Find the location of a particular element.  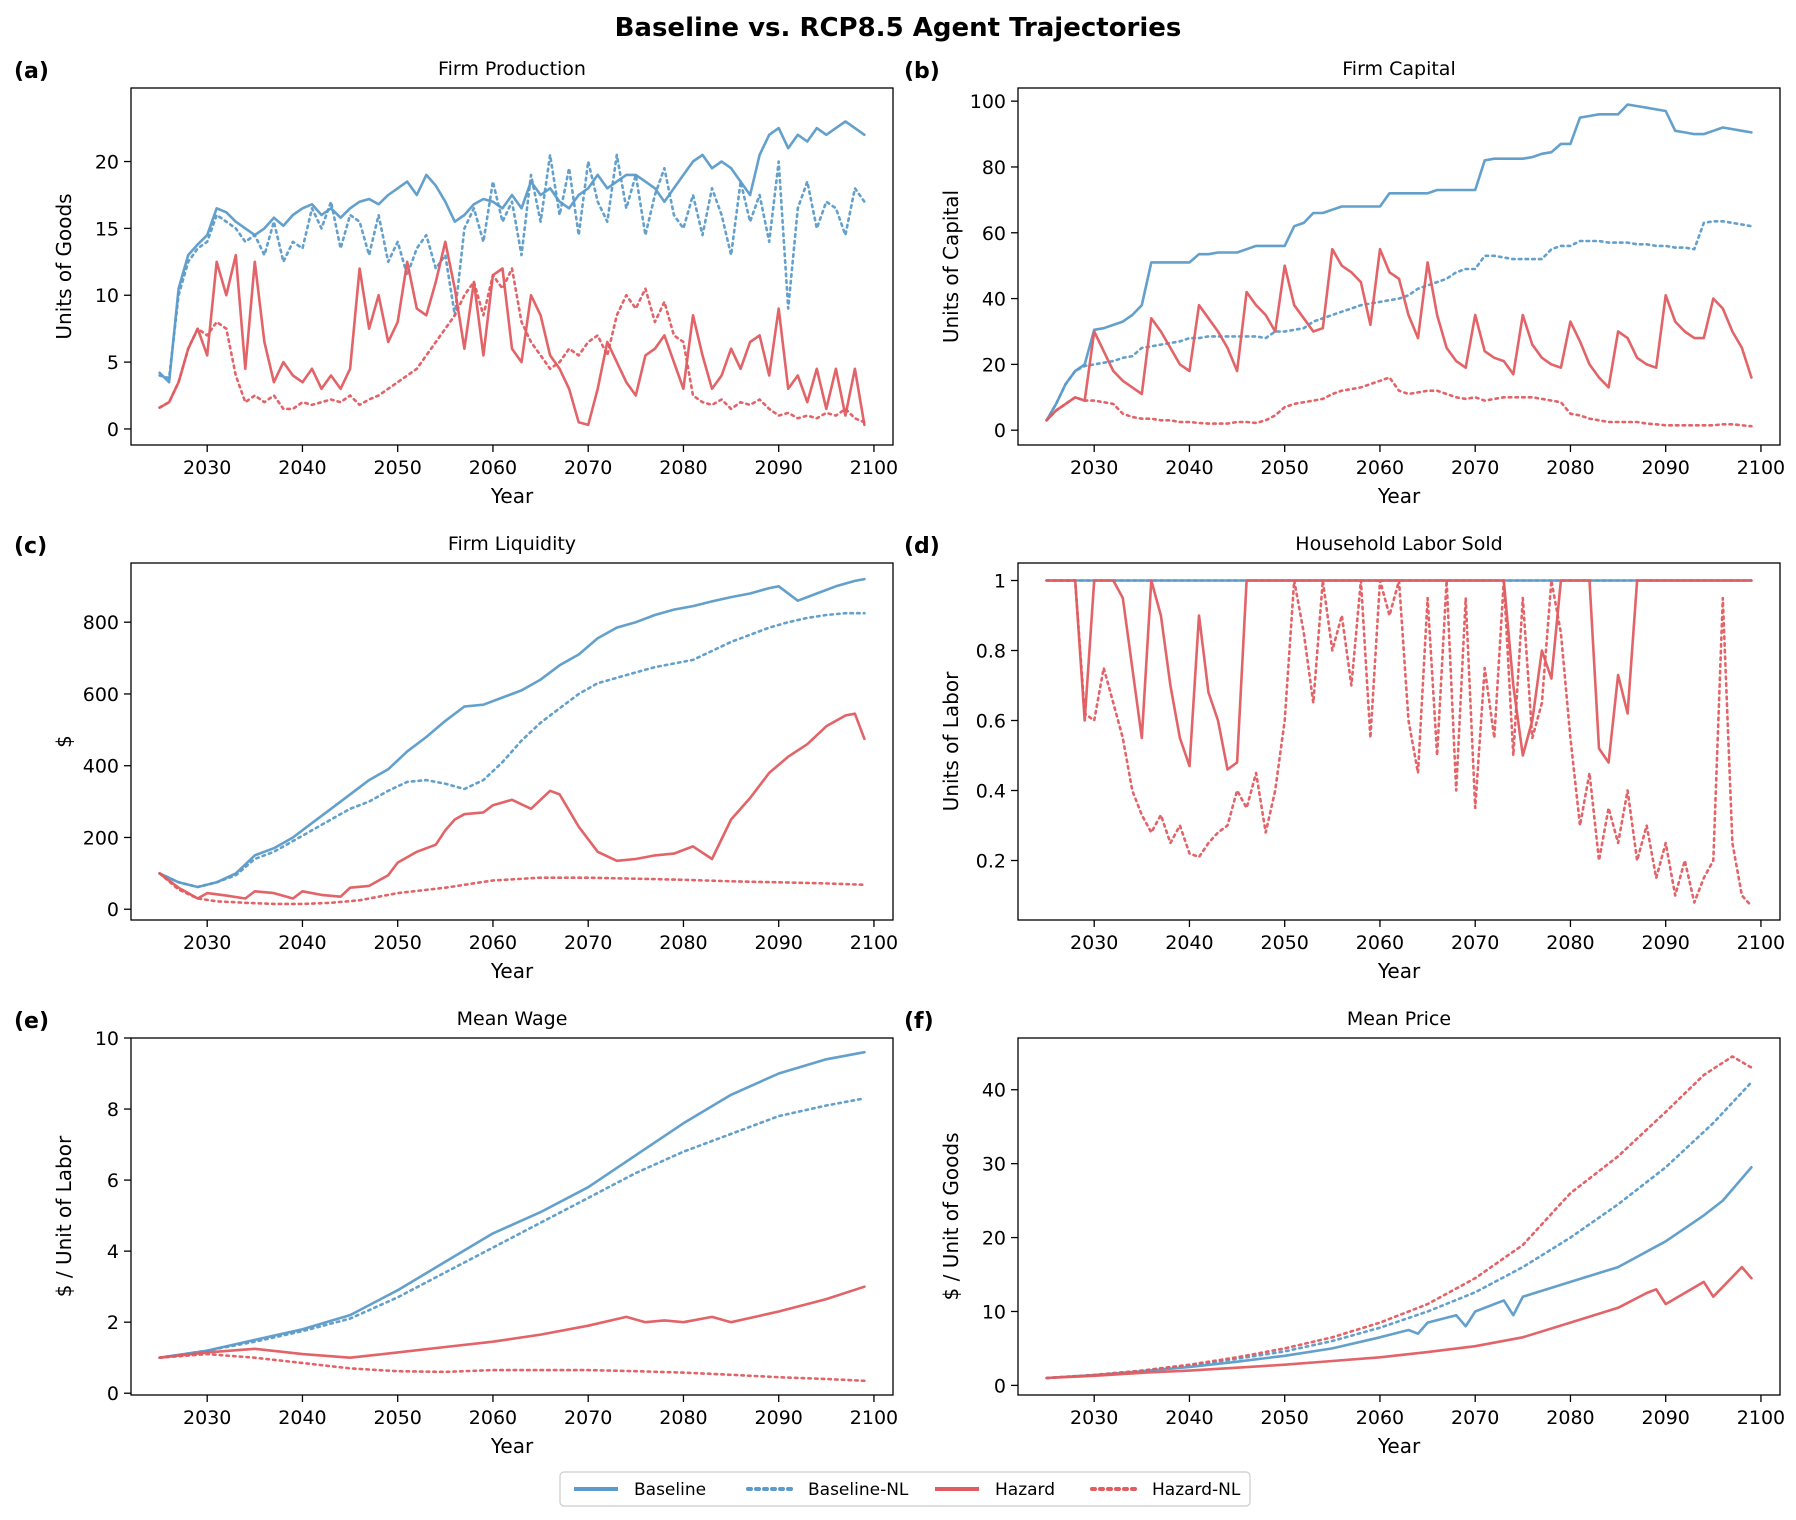

panel-letter: (d) is located at coordinates (922, 546).